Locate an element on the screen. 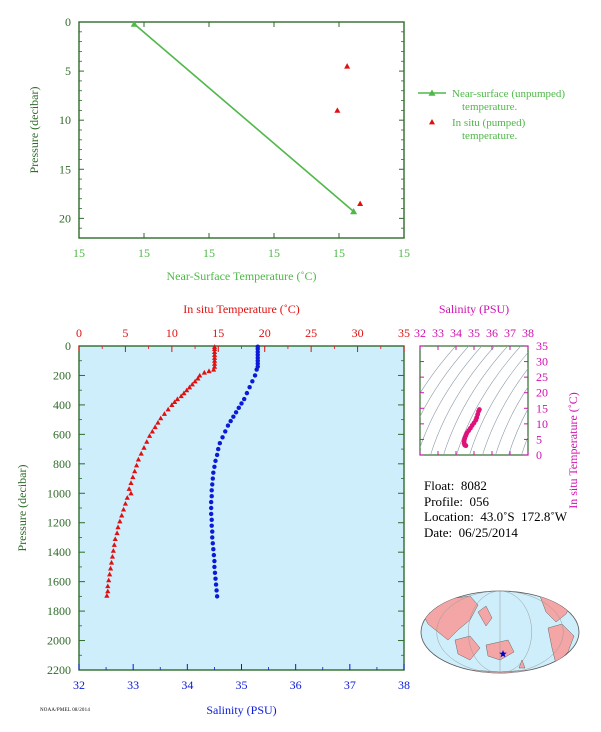 This screenshot has height=732, width=601. ts-salinity-tick-label: 32 is located at coordinates (420, 333).